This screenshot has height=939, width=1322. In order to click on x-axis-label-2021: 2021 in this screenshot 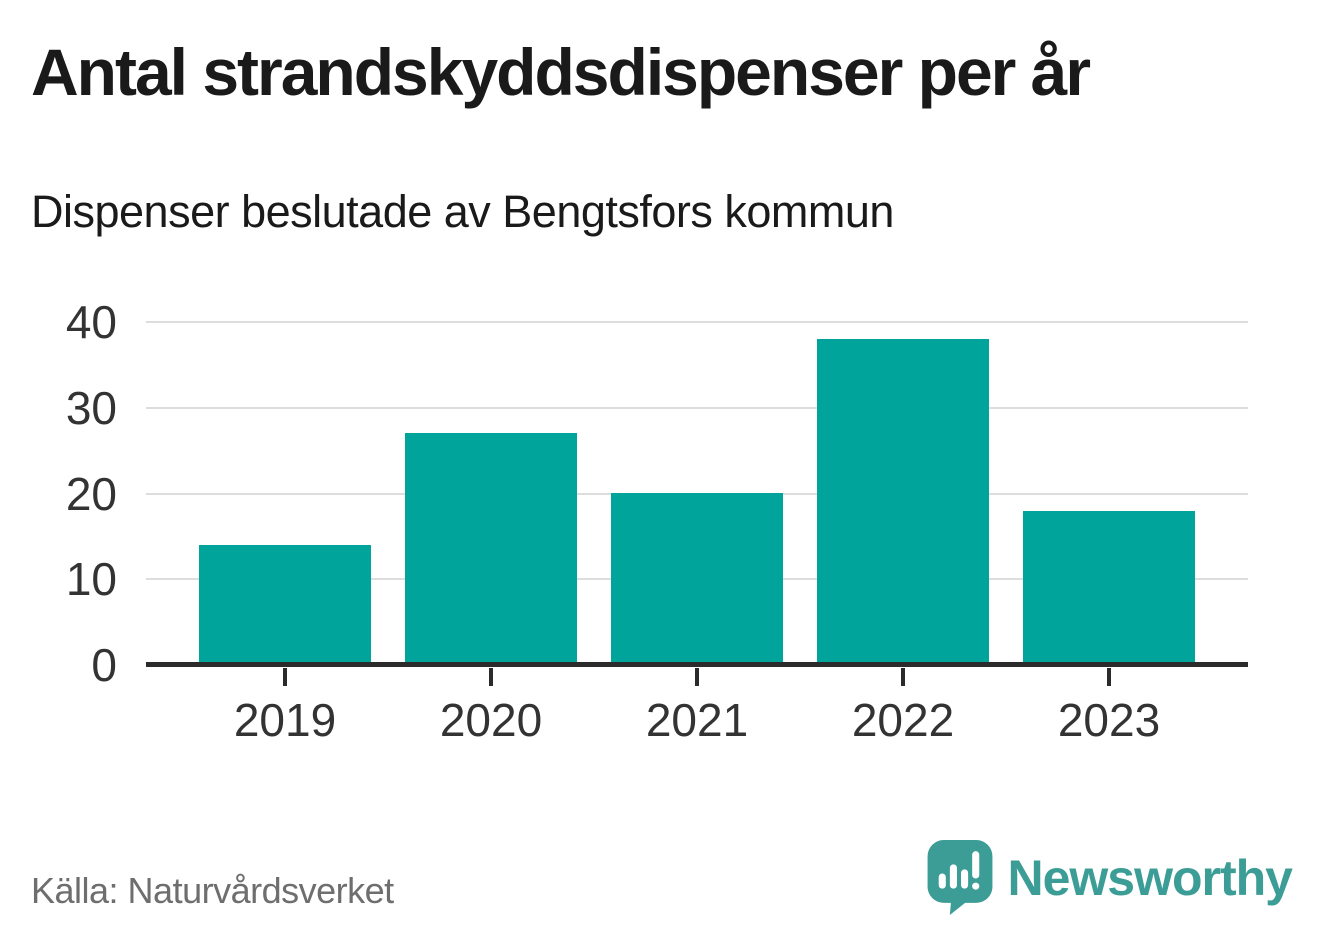, I will do `click(697, 720)`.